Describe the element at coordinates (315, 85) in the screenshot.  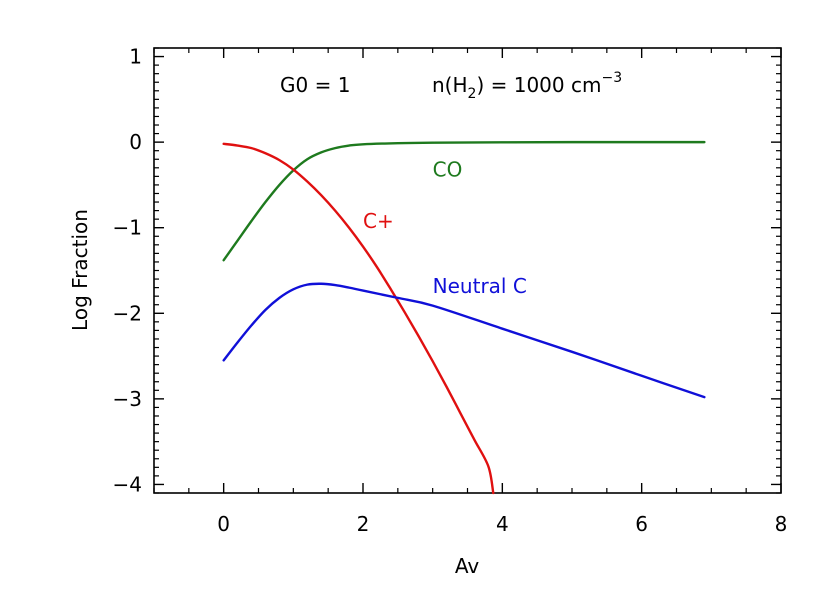
I see `annotation-g0: G0 = 1` at that location.